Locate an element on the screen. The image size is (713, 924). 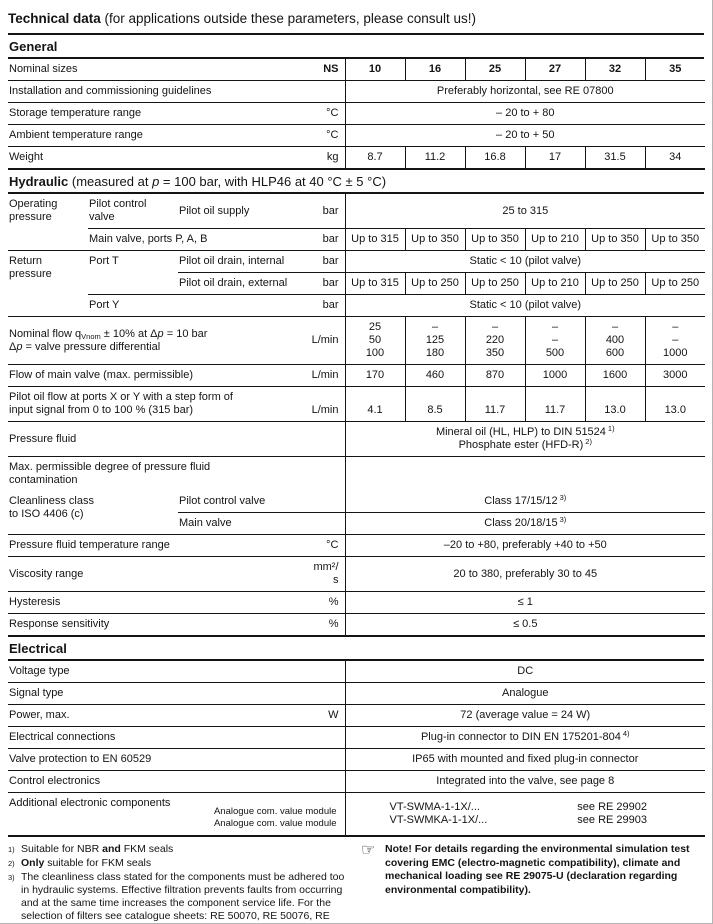
row-label: Power, max. is located at coordinates (159, 715).